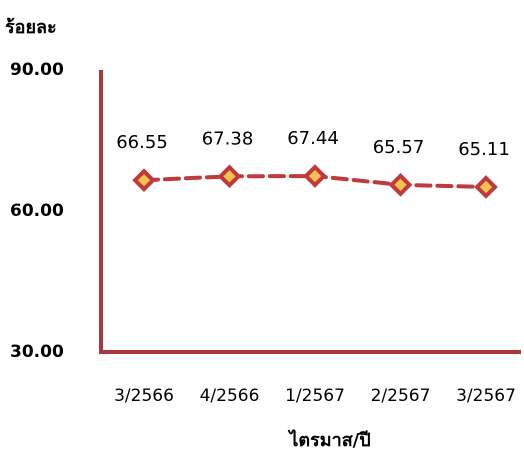 This screenshot has height=461, width=524. I want to click on data-label: 66.55, so click(142, 142).